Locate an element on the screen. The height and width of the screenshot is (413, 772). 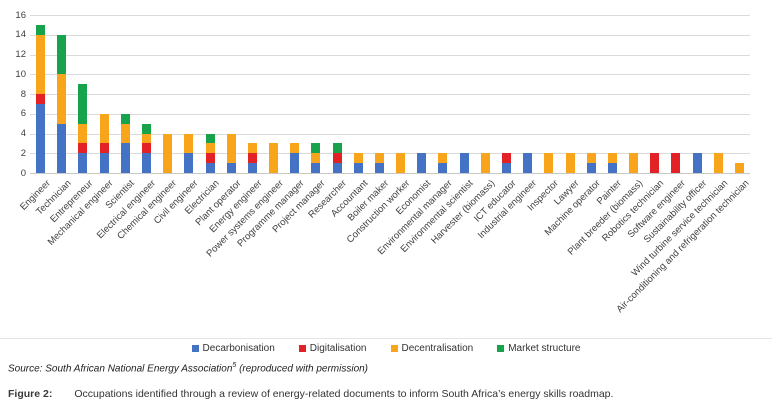
legend-item-decentralisation: Decentralisation is located at coordinates (432, 348).